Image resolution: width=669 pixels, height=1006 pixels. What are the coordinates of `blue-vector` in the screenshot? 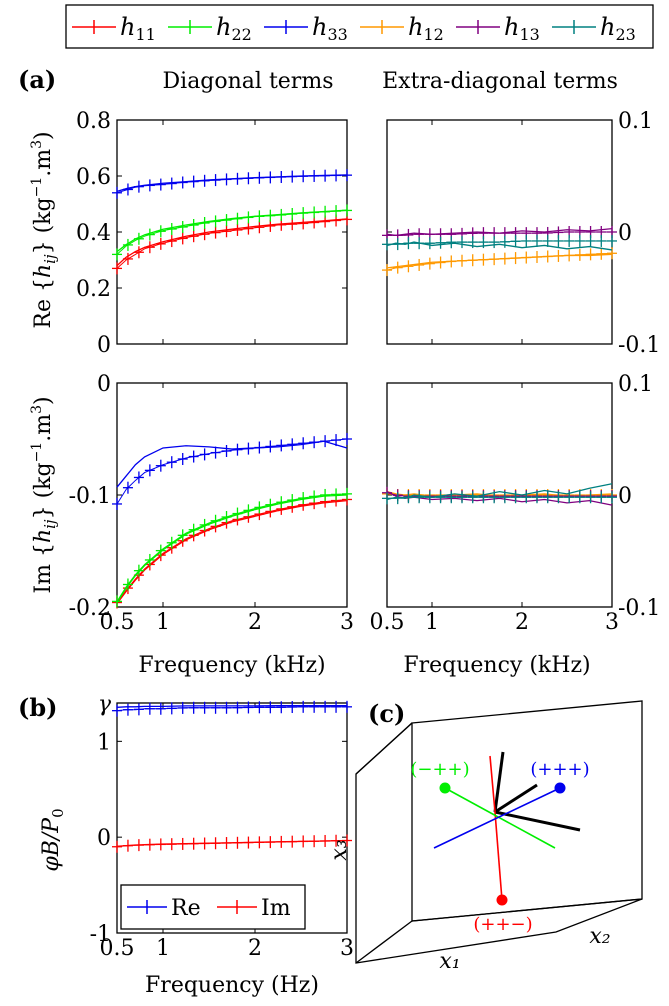 It's located at (497, 818).